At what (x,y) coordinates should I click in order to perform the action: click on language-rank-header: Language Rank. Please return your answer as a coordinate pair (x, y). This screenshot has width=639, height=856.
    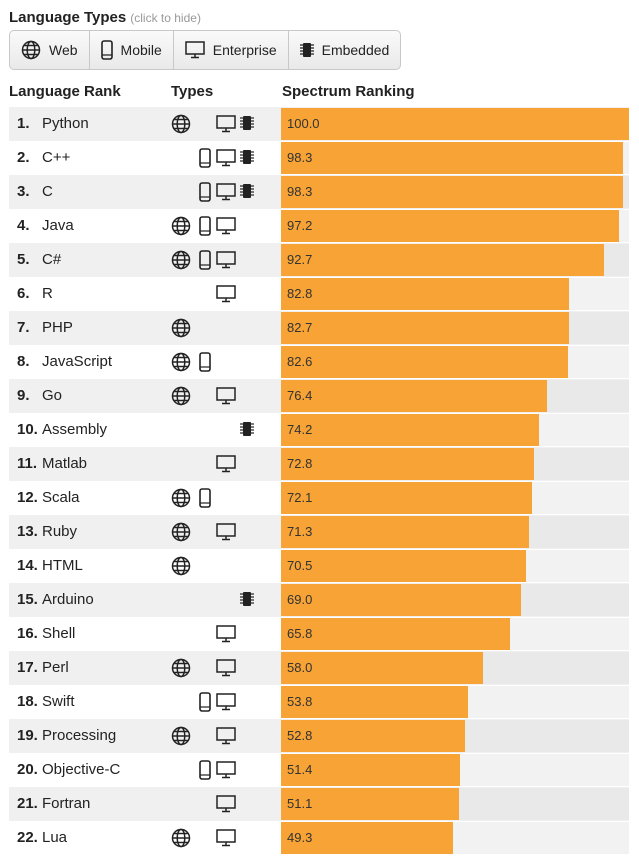
    Looking at the image, I should click on (65, 91).